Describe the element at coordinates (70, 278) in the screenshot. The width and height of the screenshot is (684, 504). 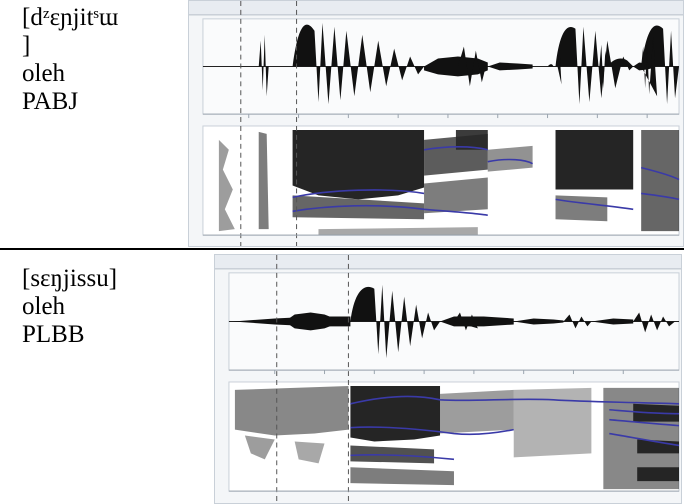
I see `transcription-line: [sɛŋjissu]` at that location.